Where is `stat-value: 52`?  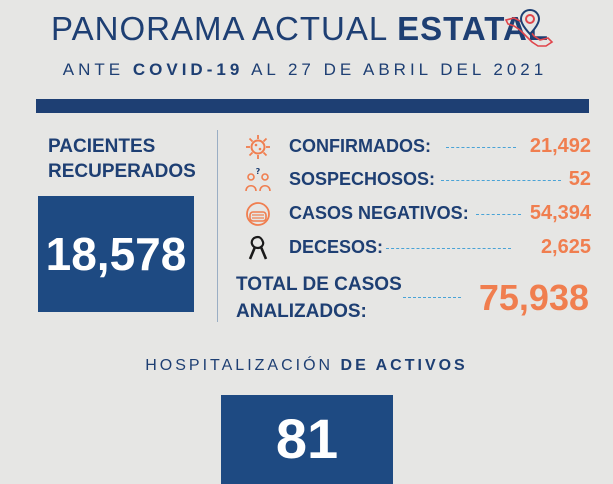 stat-value: 52 is located at coordinates (579, 179).